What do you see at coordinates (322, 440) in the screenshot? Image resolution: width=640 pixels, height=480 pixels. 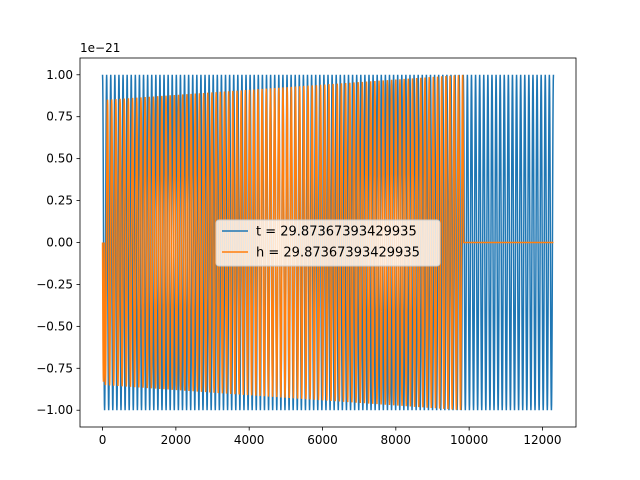 I see `x-tick-label: 6000` at bounding box center [322, 440].